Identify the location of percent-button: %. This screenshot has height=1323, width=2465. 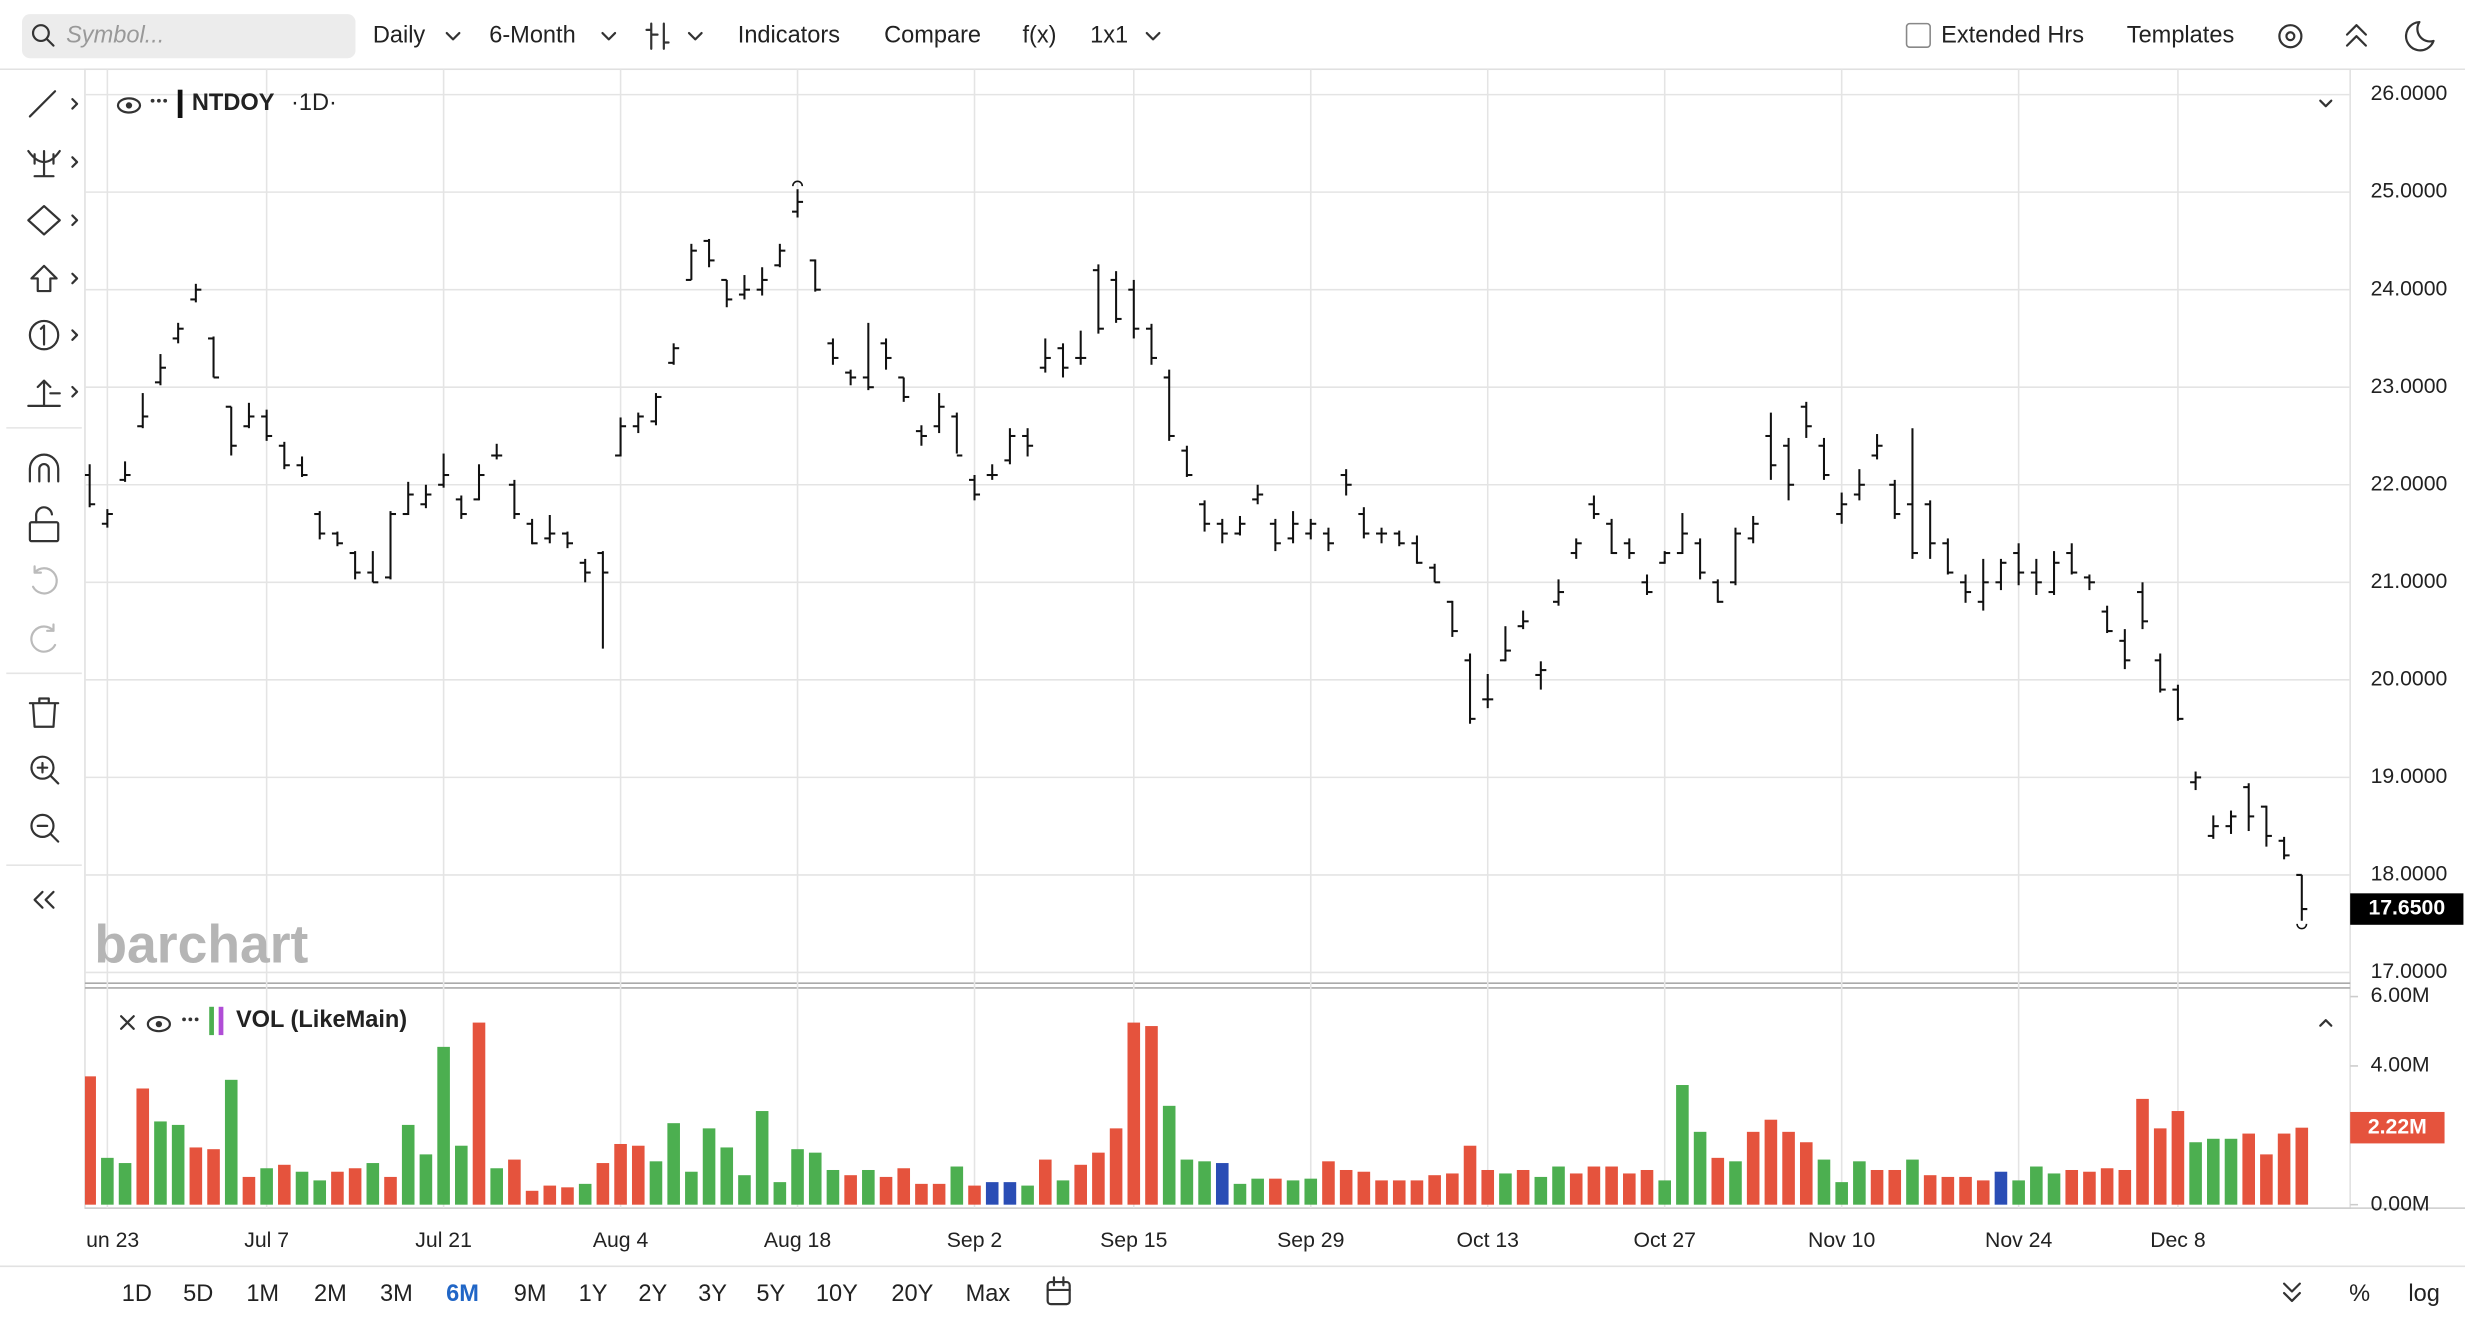
(2359, 1293).